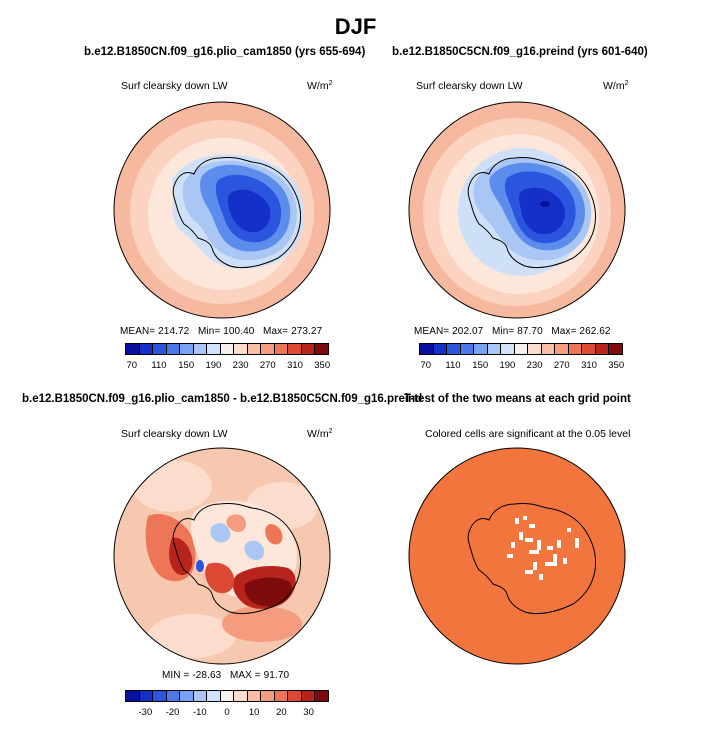  What do you see at coordinates (268, 592) in the screenshot?
I see `diff-east-top` at bounding box center [268, 592].